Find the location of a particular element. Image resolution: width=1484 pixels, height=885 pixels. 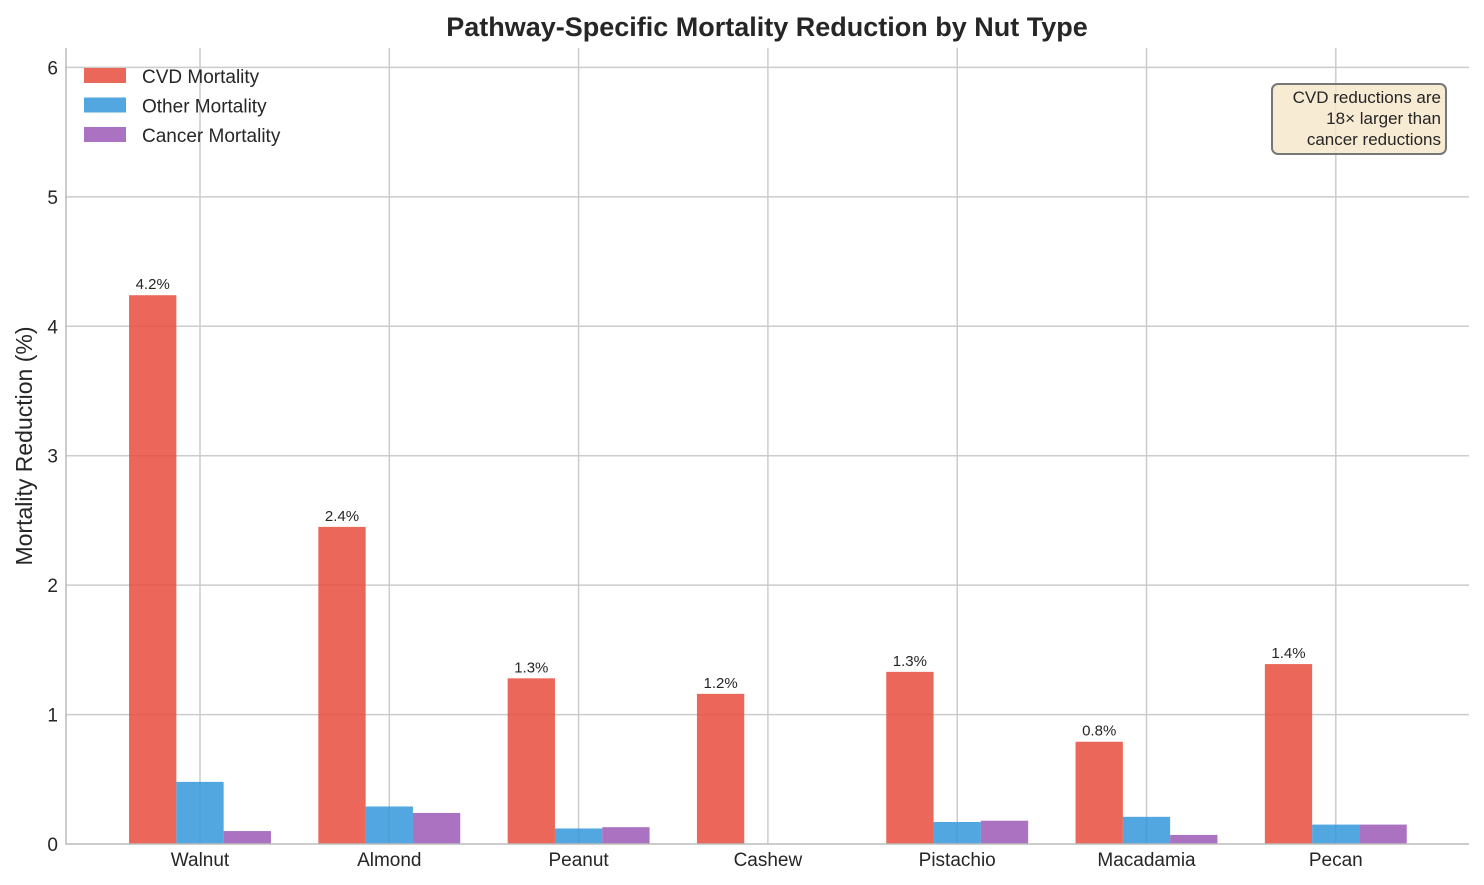

x-tick-label: Pecan is located at coordinates (1336, 860).